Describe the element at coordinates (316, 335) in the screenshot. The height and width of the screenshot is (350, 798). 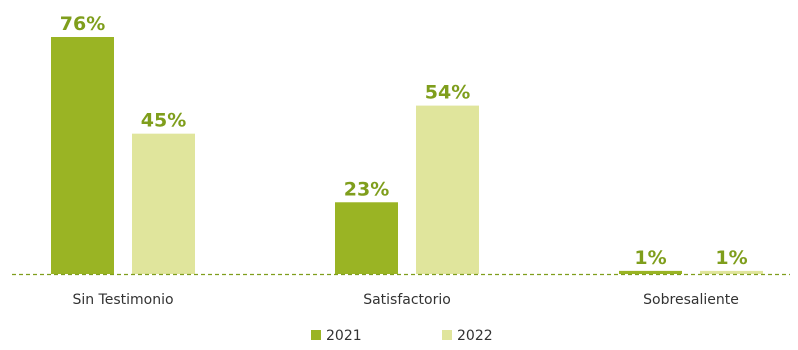
I see `legend-swatch-2021` at that location.